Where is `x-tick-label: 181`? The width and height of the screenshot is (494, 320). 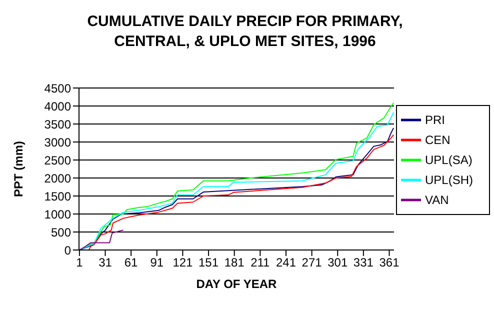 x-tick-label: 181 is located at coordinates (234, 263).